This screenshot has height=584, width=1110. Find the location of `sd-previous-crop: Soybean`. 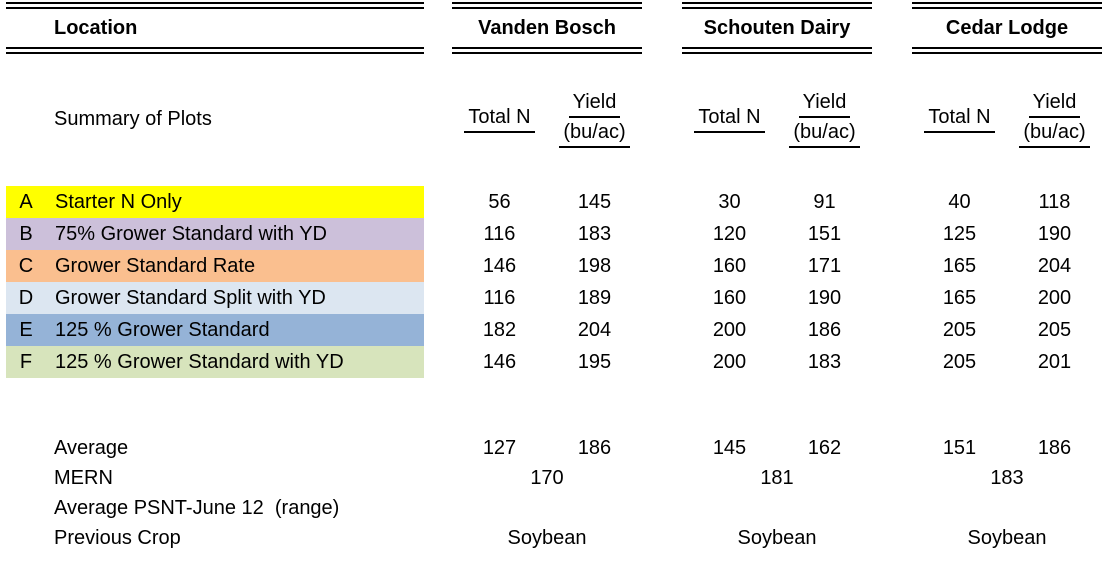

sd-previous-crop: Soybean is located at coordinates (777, 537).